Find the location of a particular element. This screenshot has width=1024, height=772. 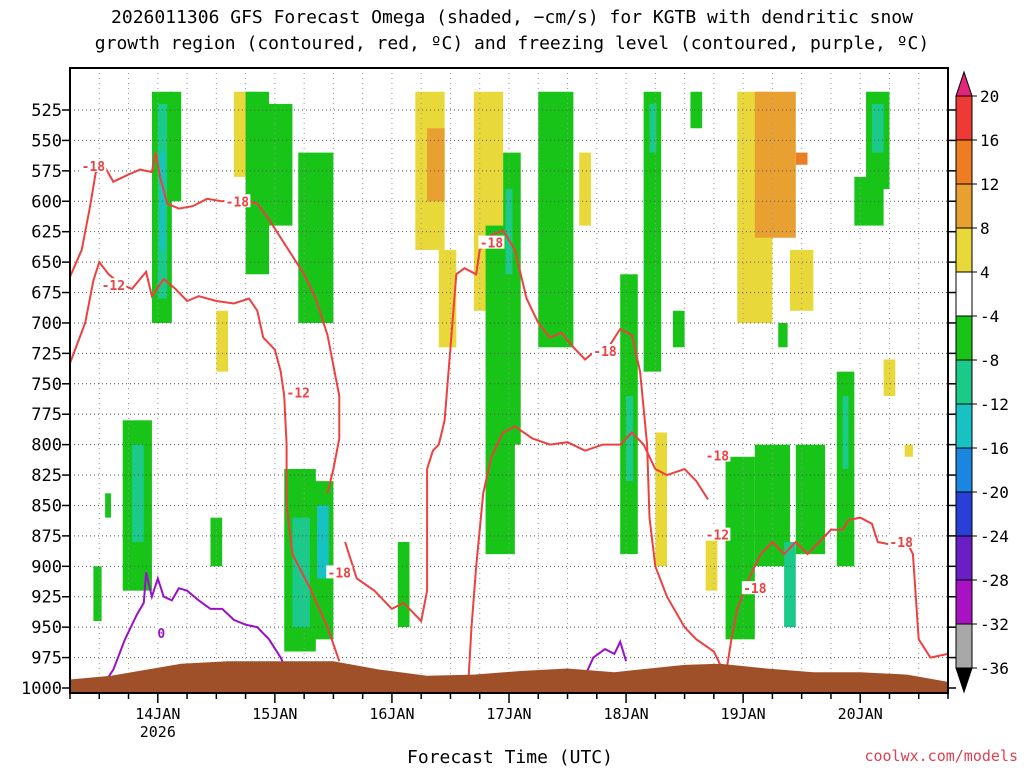

colorbar-label: -20 is located at coordinates (994, 492).